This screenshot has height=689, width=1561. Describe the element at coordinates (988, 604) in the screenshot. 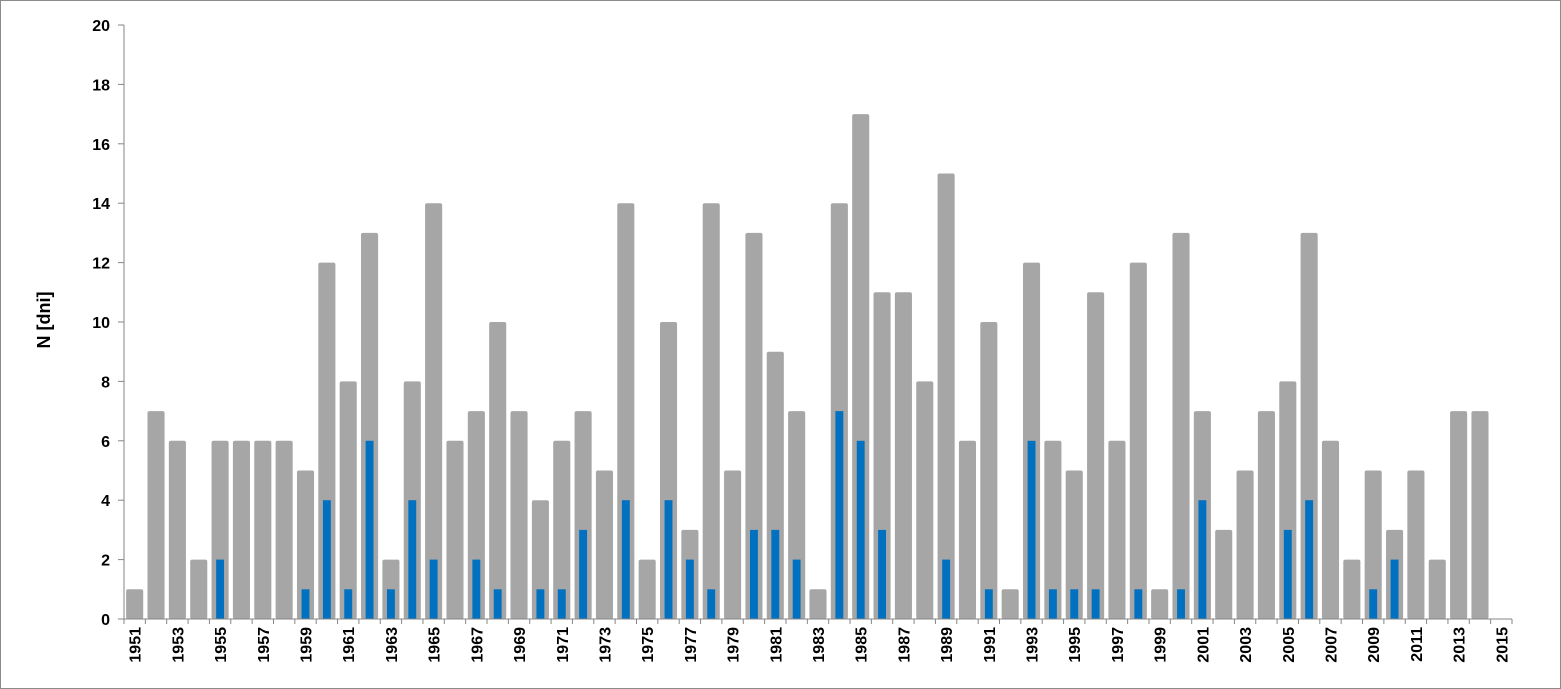

I see `bar-blue-1991` at that location.